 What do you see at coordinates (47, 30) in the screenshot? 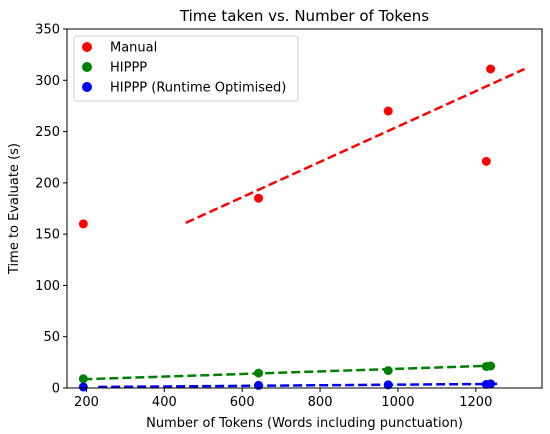
I see `y-tick-label: 350` at bounding box center [47, 30].